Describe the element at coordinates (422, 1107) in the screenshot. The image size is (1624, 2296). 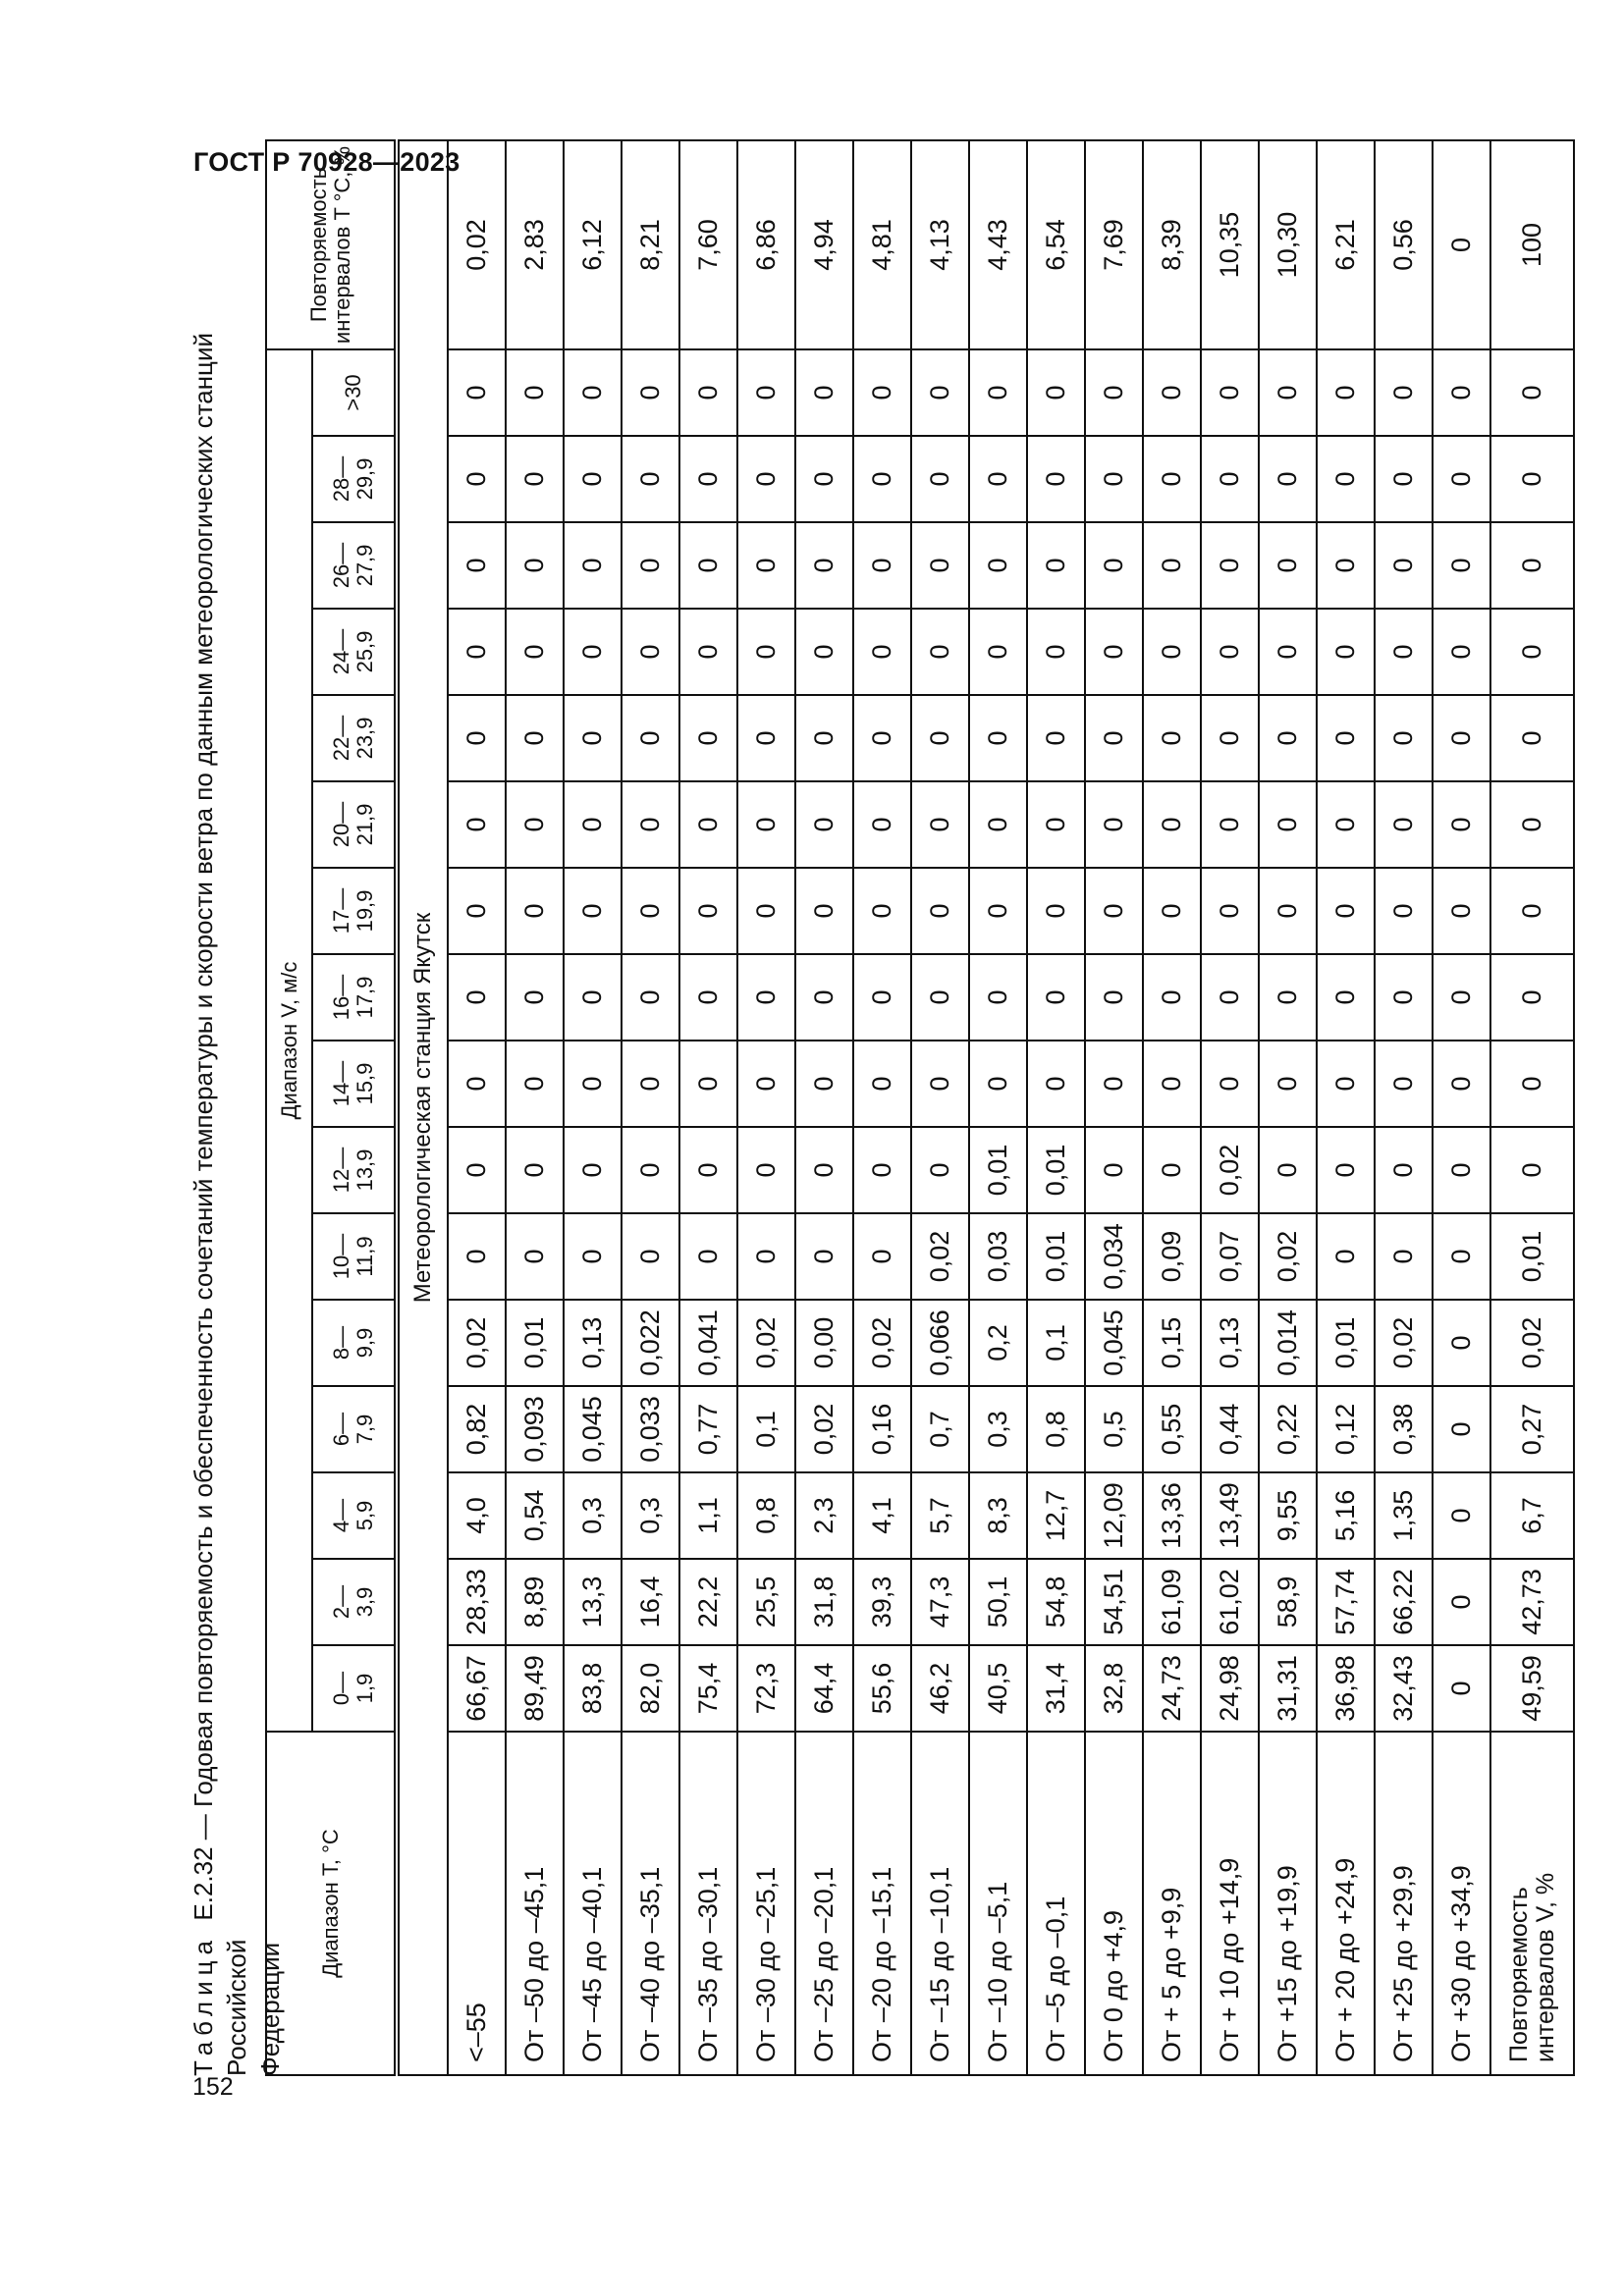
I see `station-name: Метеорологическая станция Якутск` at that location.